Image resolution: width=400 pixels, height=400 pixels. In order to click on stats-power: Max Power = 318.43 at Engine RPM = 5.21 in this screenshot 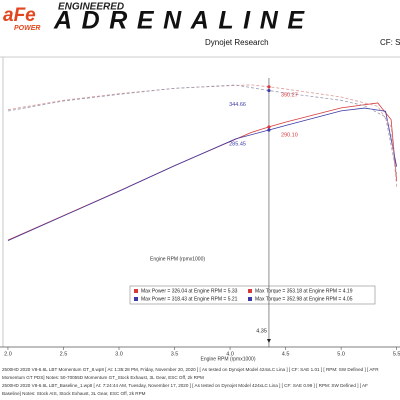, I will do `click(189, 299)`.